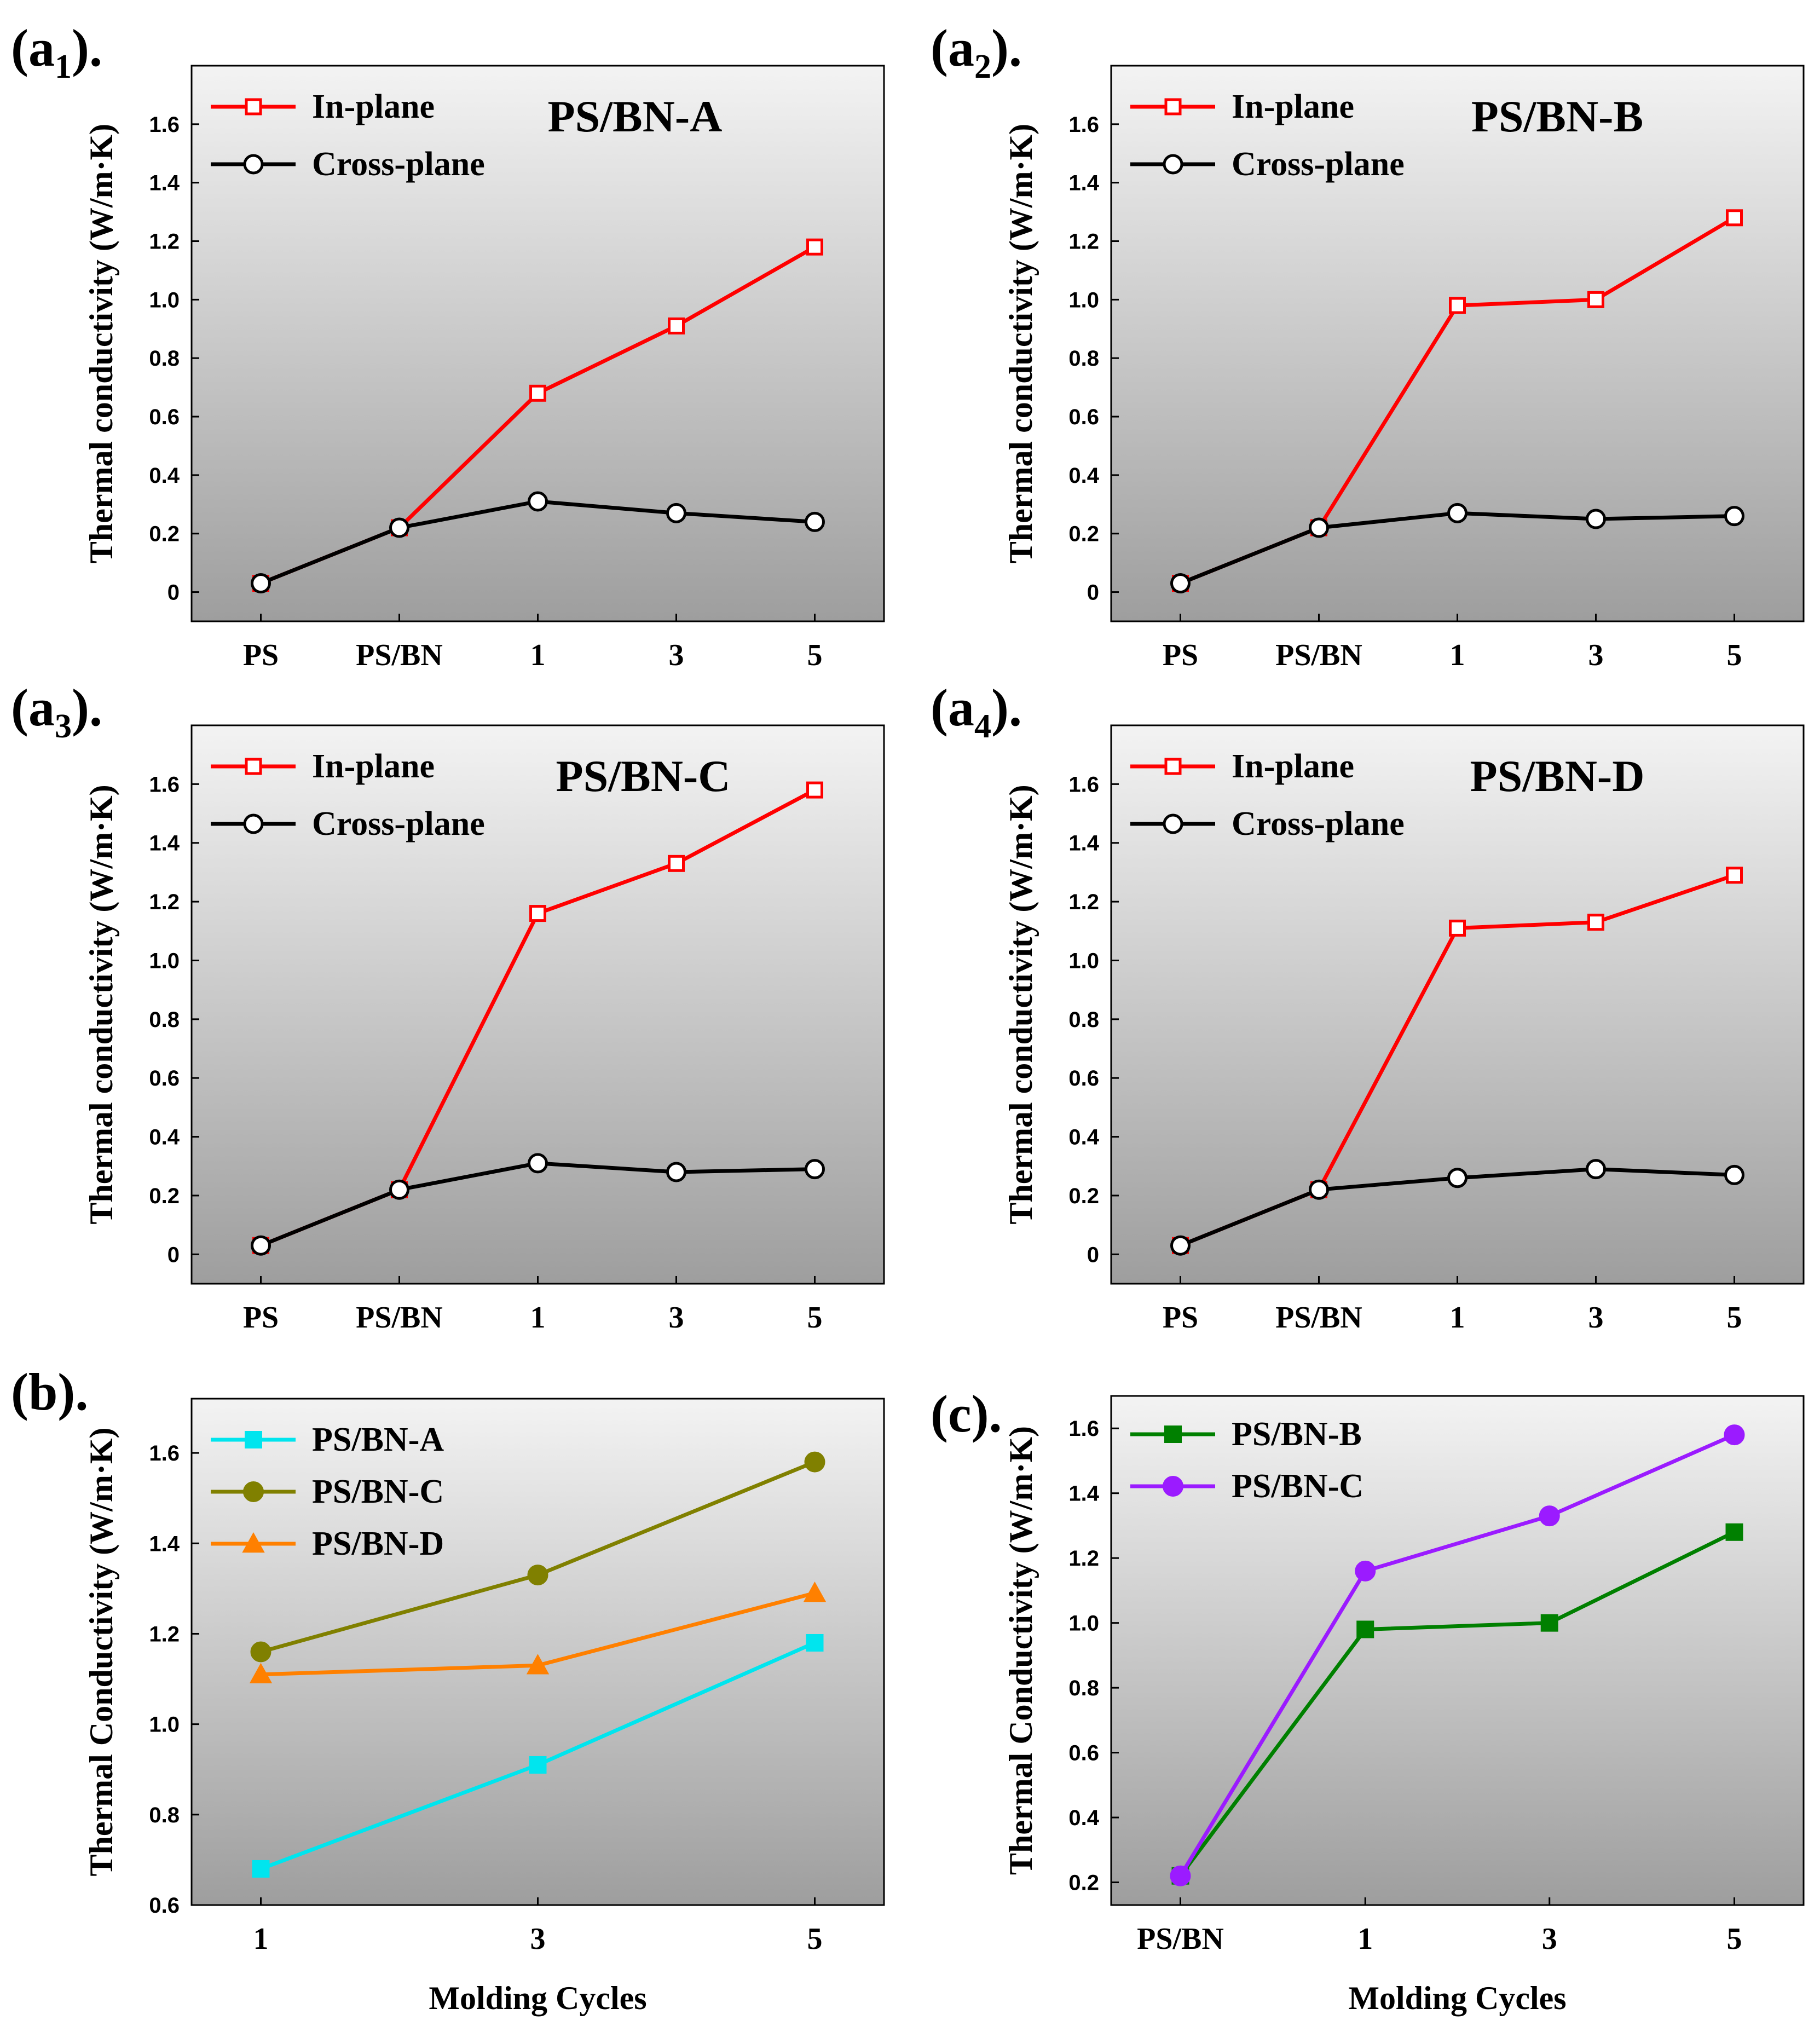  I want to click on x-tick-label-c: 1, so click(1365, 1939).